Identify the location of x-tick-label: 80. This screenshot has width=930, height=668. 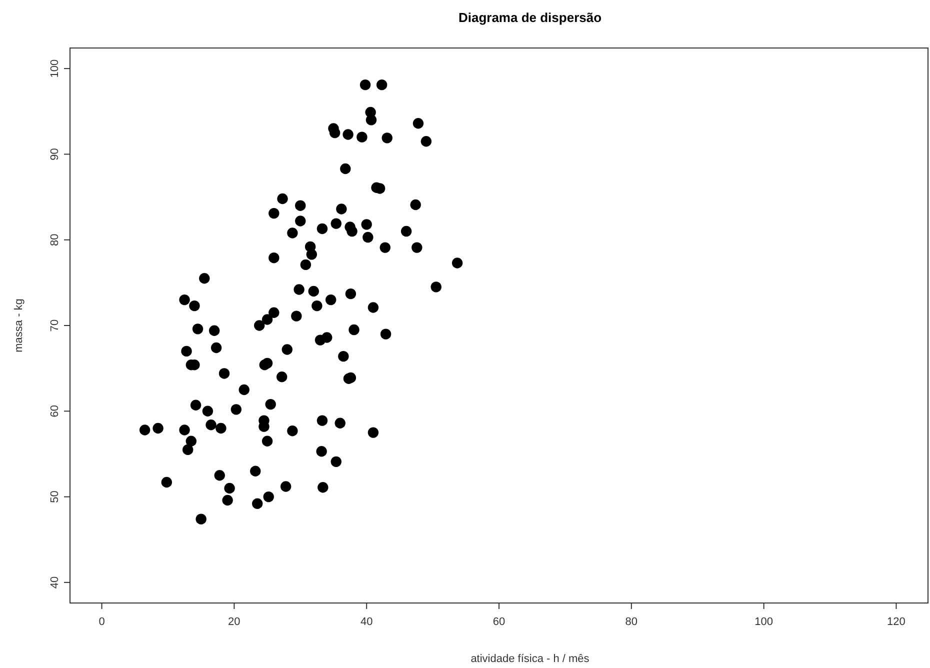
(631, 622).